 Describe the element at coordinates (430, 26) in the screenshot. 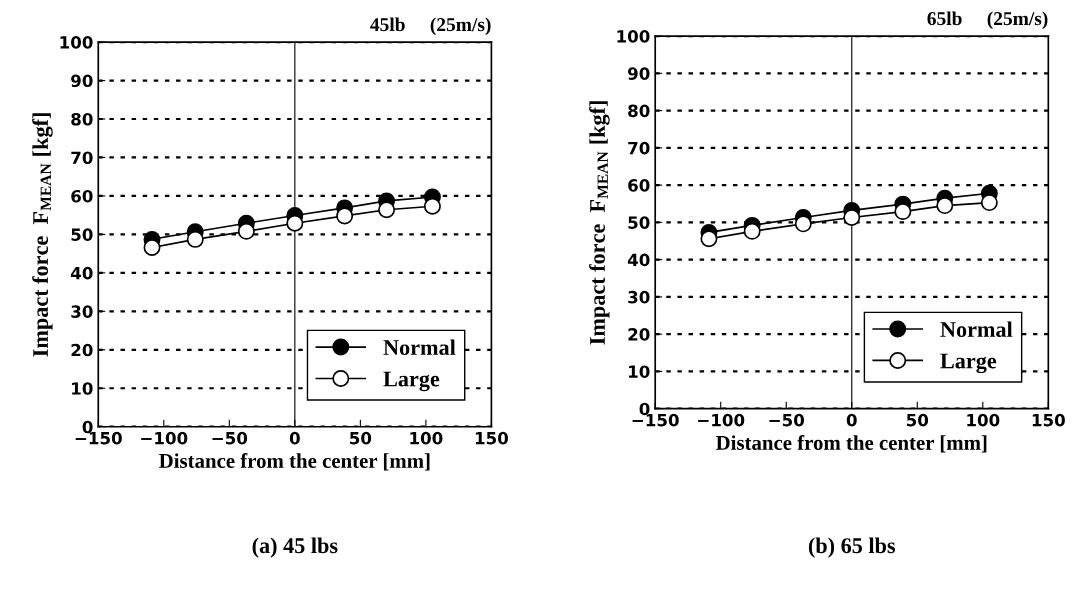

I see `chart-title: 45lb (25m/s)` at that location.